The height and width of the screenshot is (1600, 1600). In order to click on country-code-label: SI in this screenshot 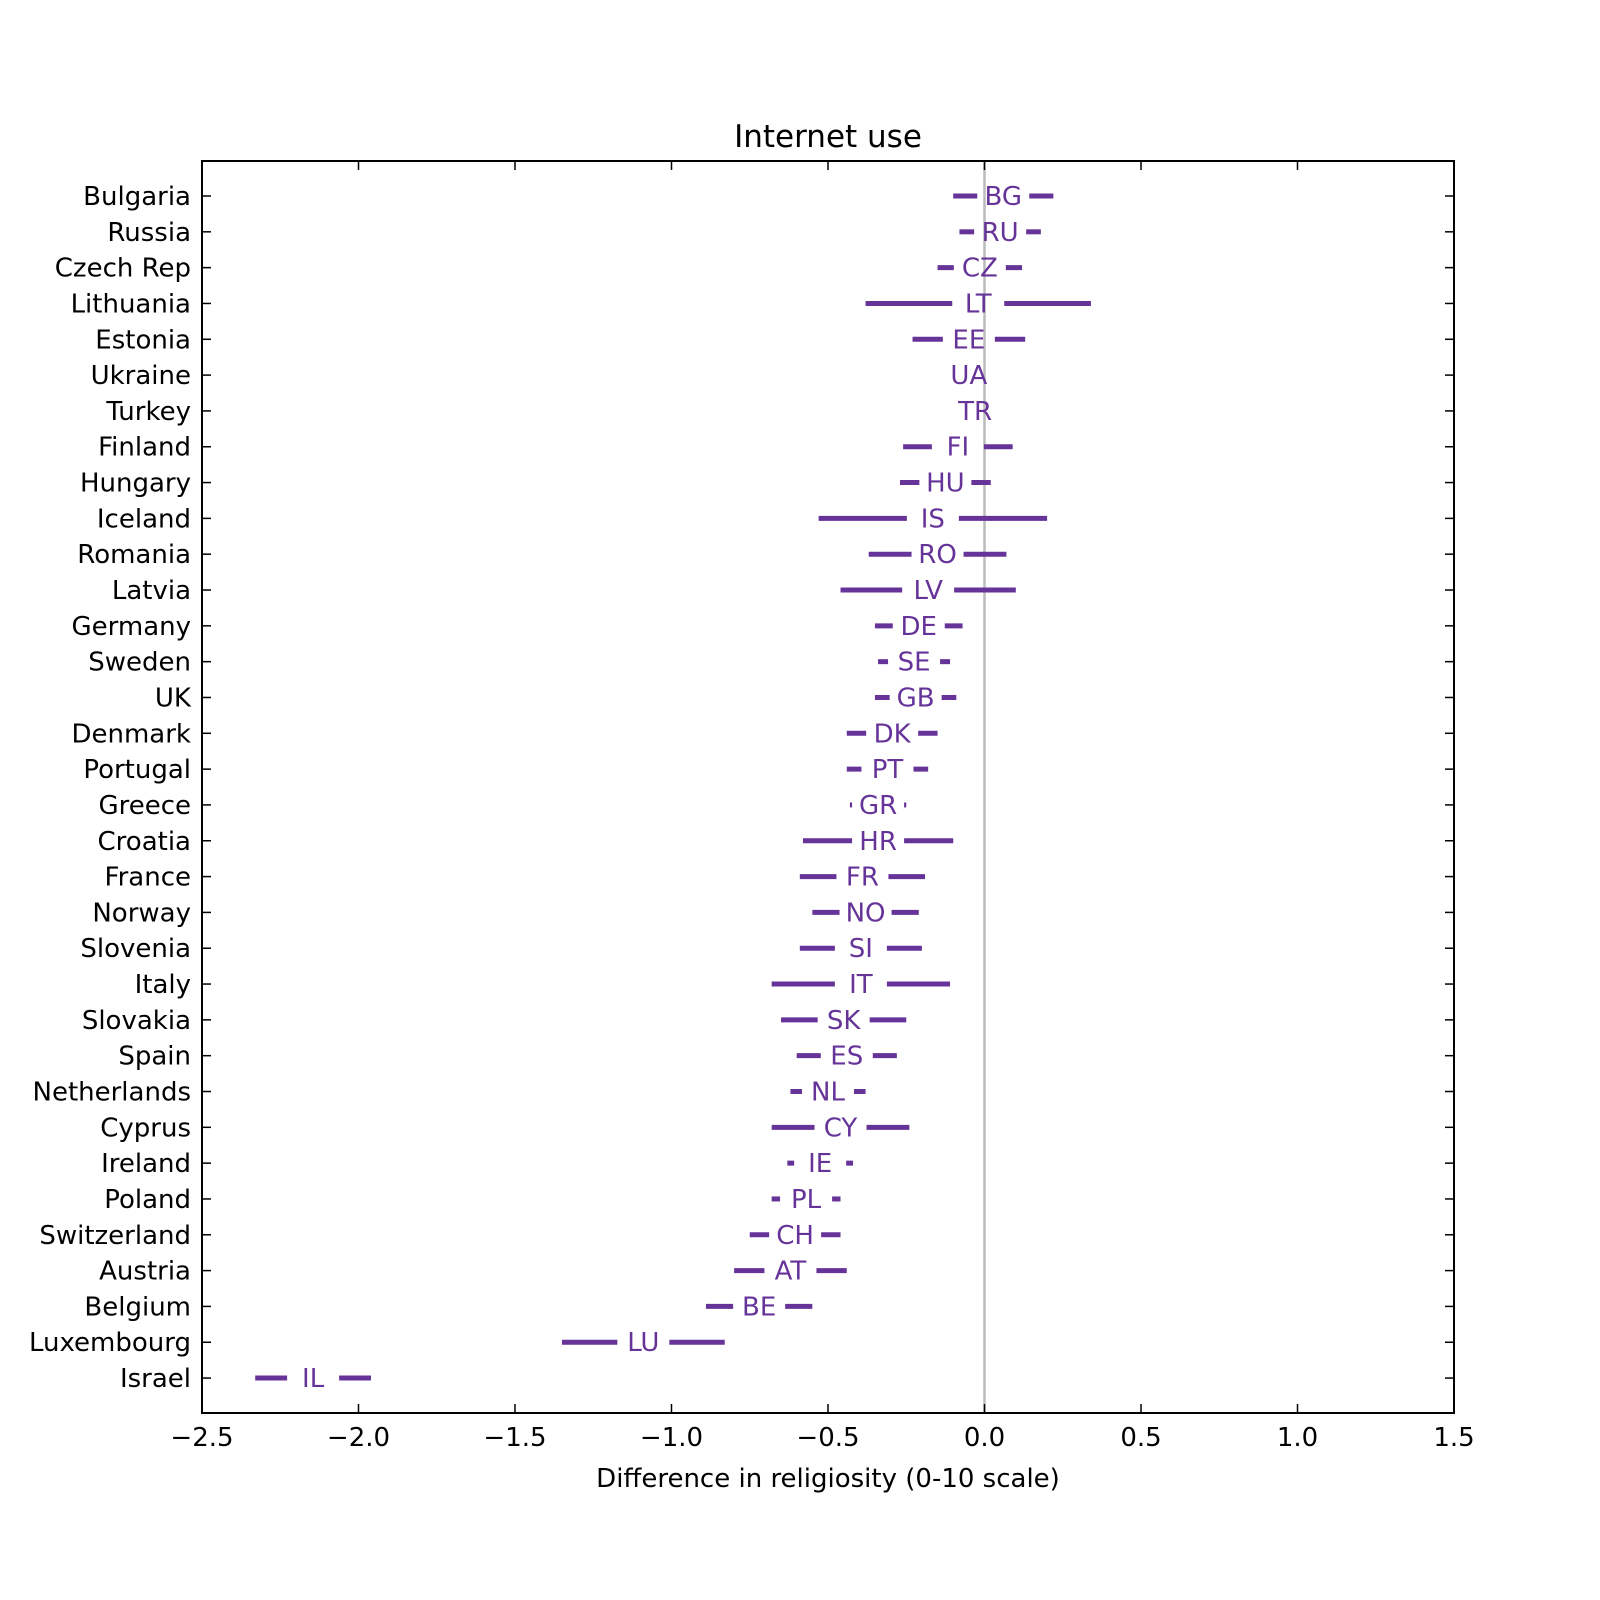, I will do `click(861, 949)`.